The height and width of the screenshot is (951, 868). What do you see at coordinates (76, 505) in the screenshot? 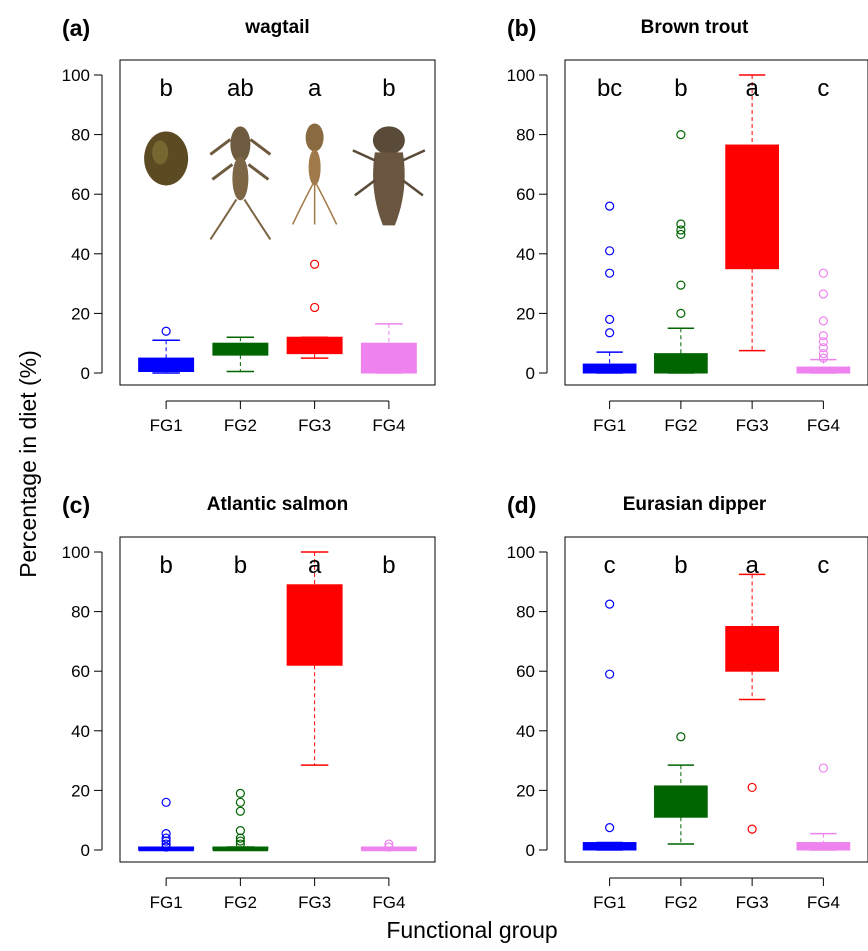
I see `panel-label: (c)` at bounding box center [76, 505].